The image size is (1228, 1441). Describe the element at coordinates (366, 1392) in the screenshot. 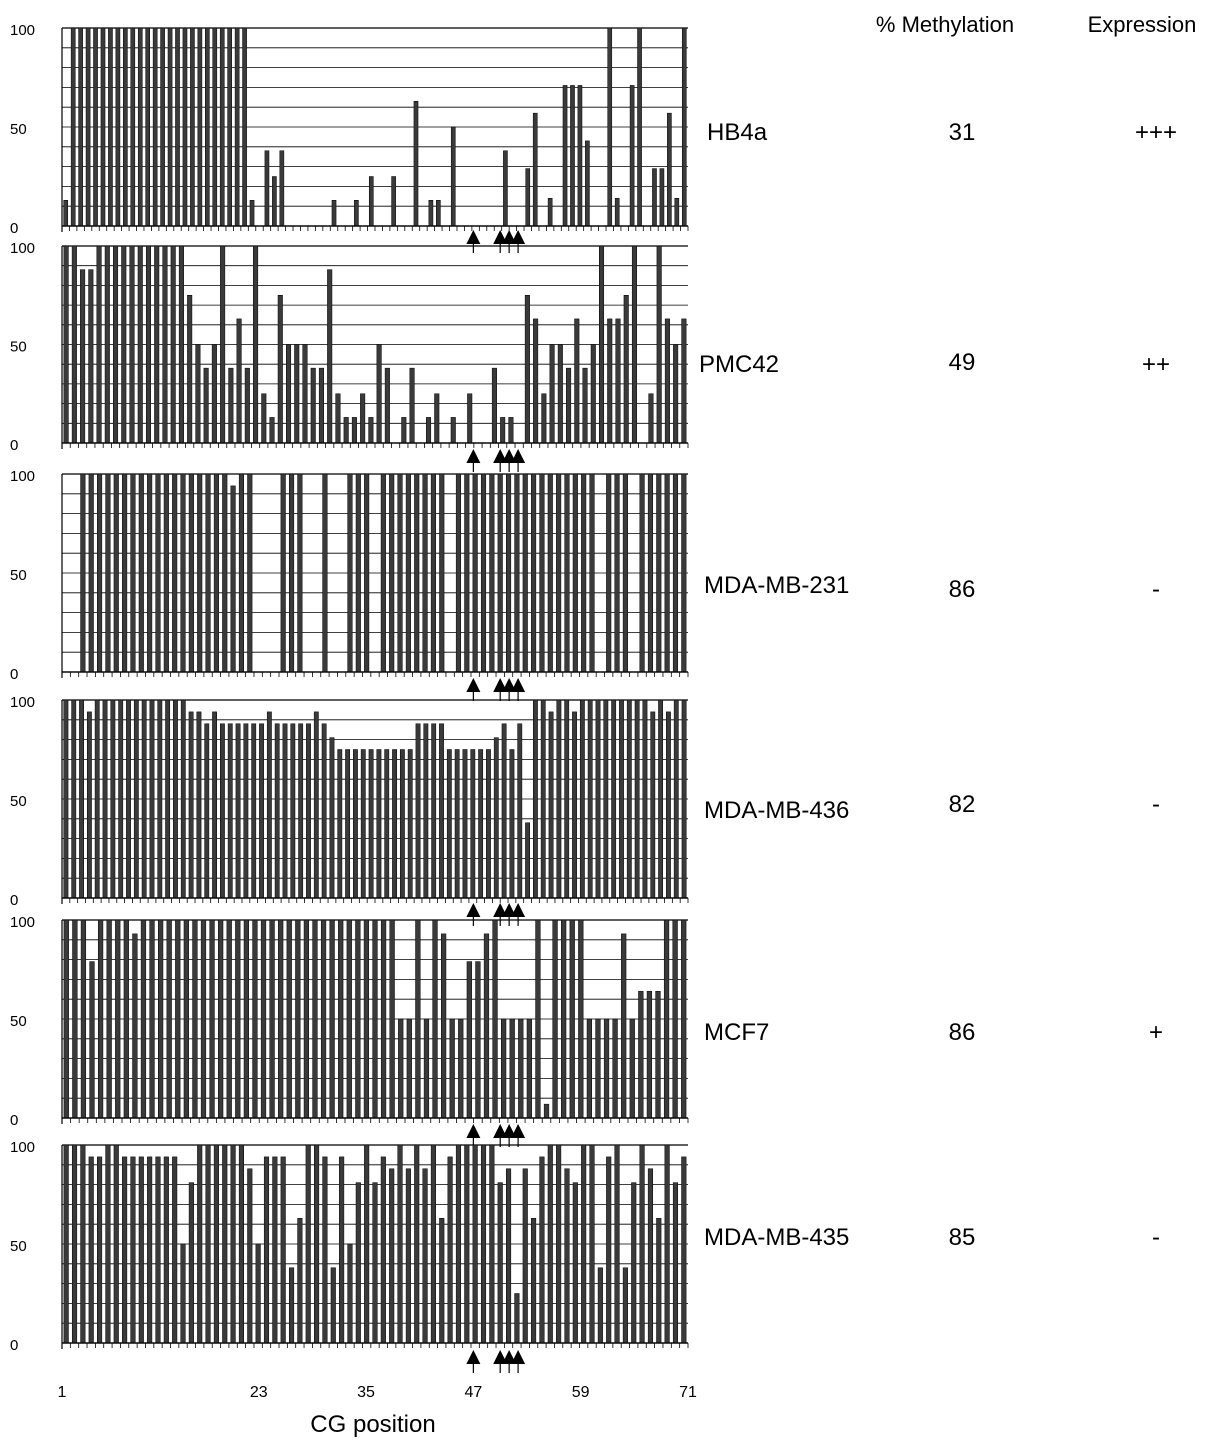

I see `x-tick-label: 35` at that location.